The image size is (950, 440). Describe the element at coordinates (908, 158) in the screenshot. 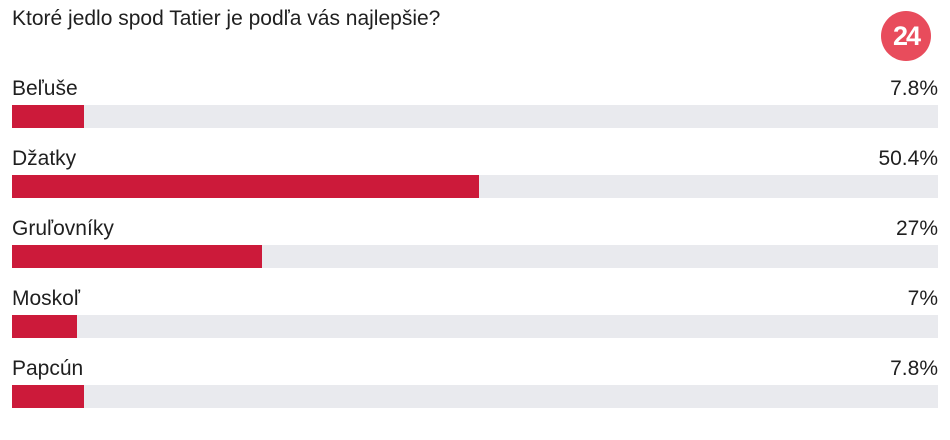

I see `option-percent: 50.4%` at that location.